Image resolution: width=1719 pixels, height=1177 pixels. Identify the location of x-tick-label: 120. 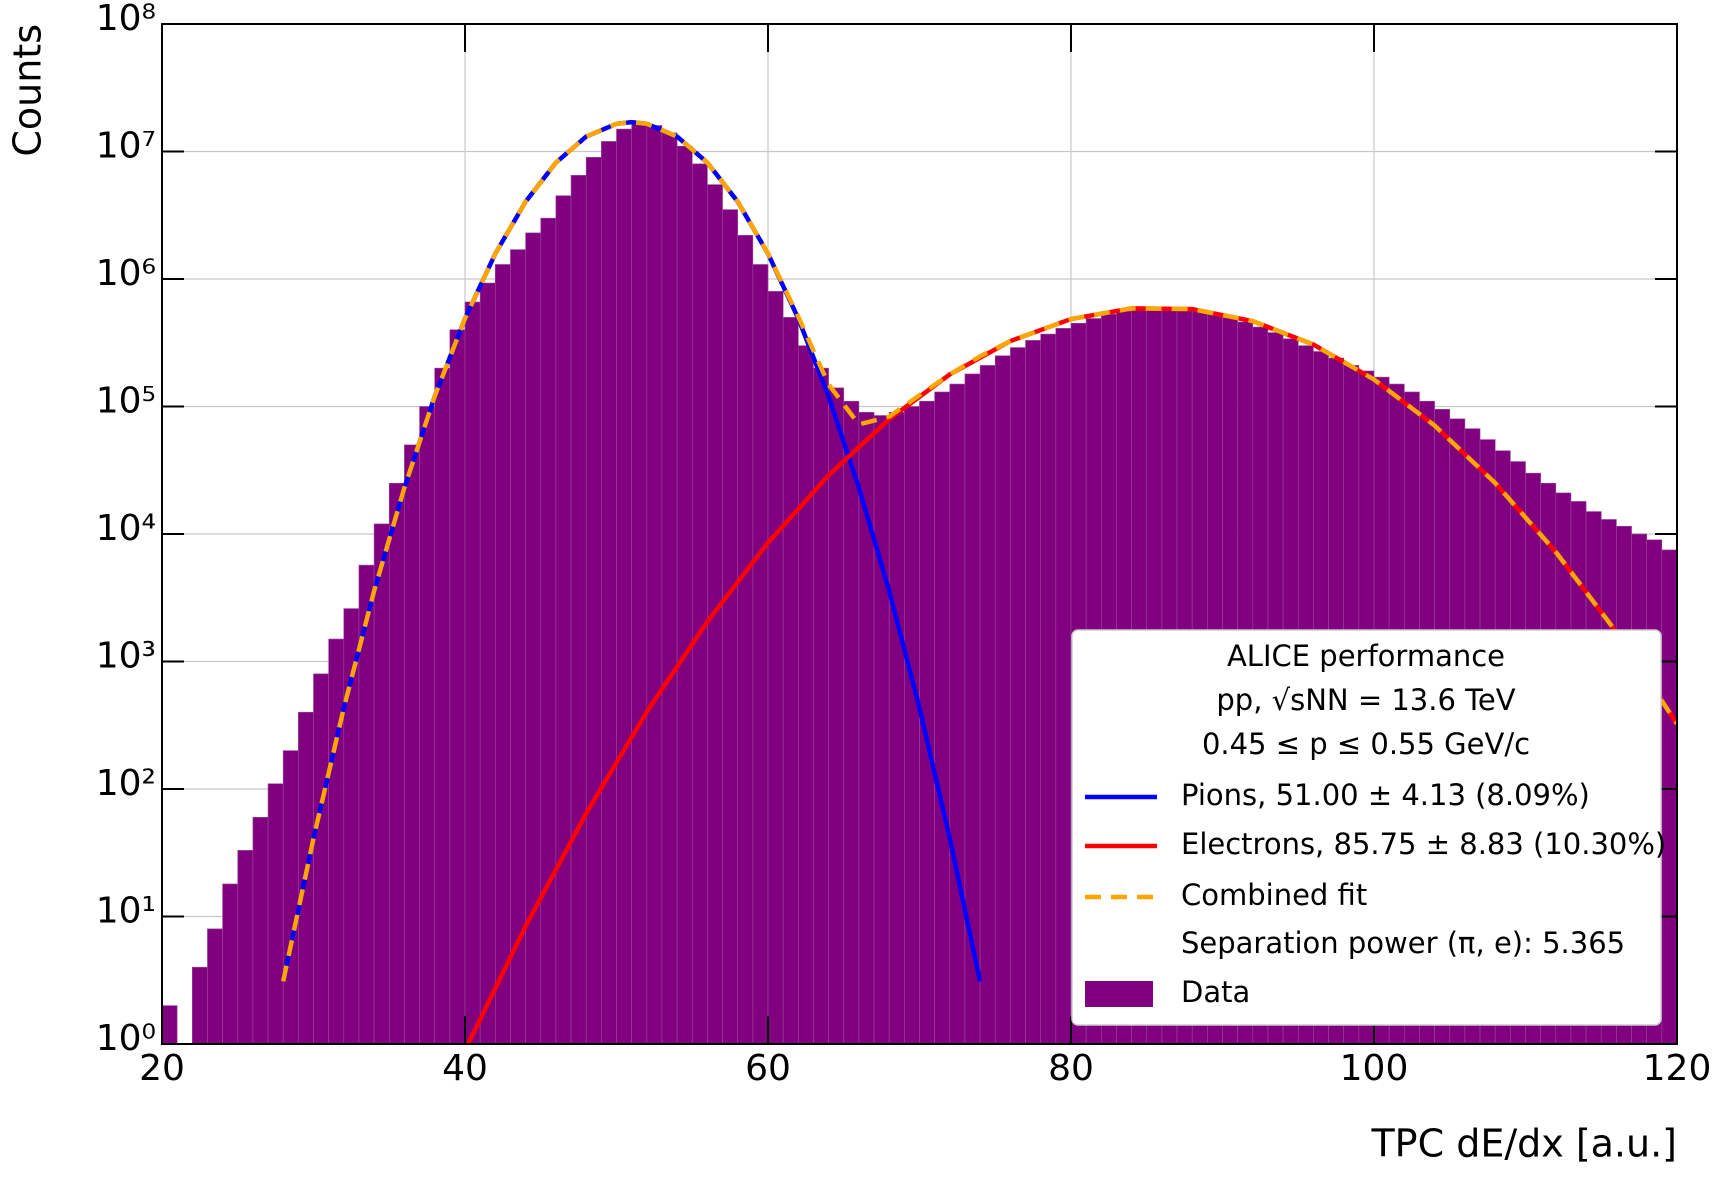
(1677, 1068).